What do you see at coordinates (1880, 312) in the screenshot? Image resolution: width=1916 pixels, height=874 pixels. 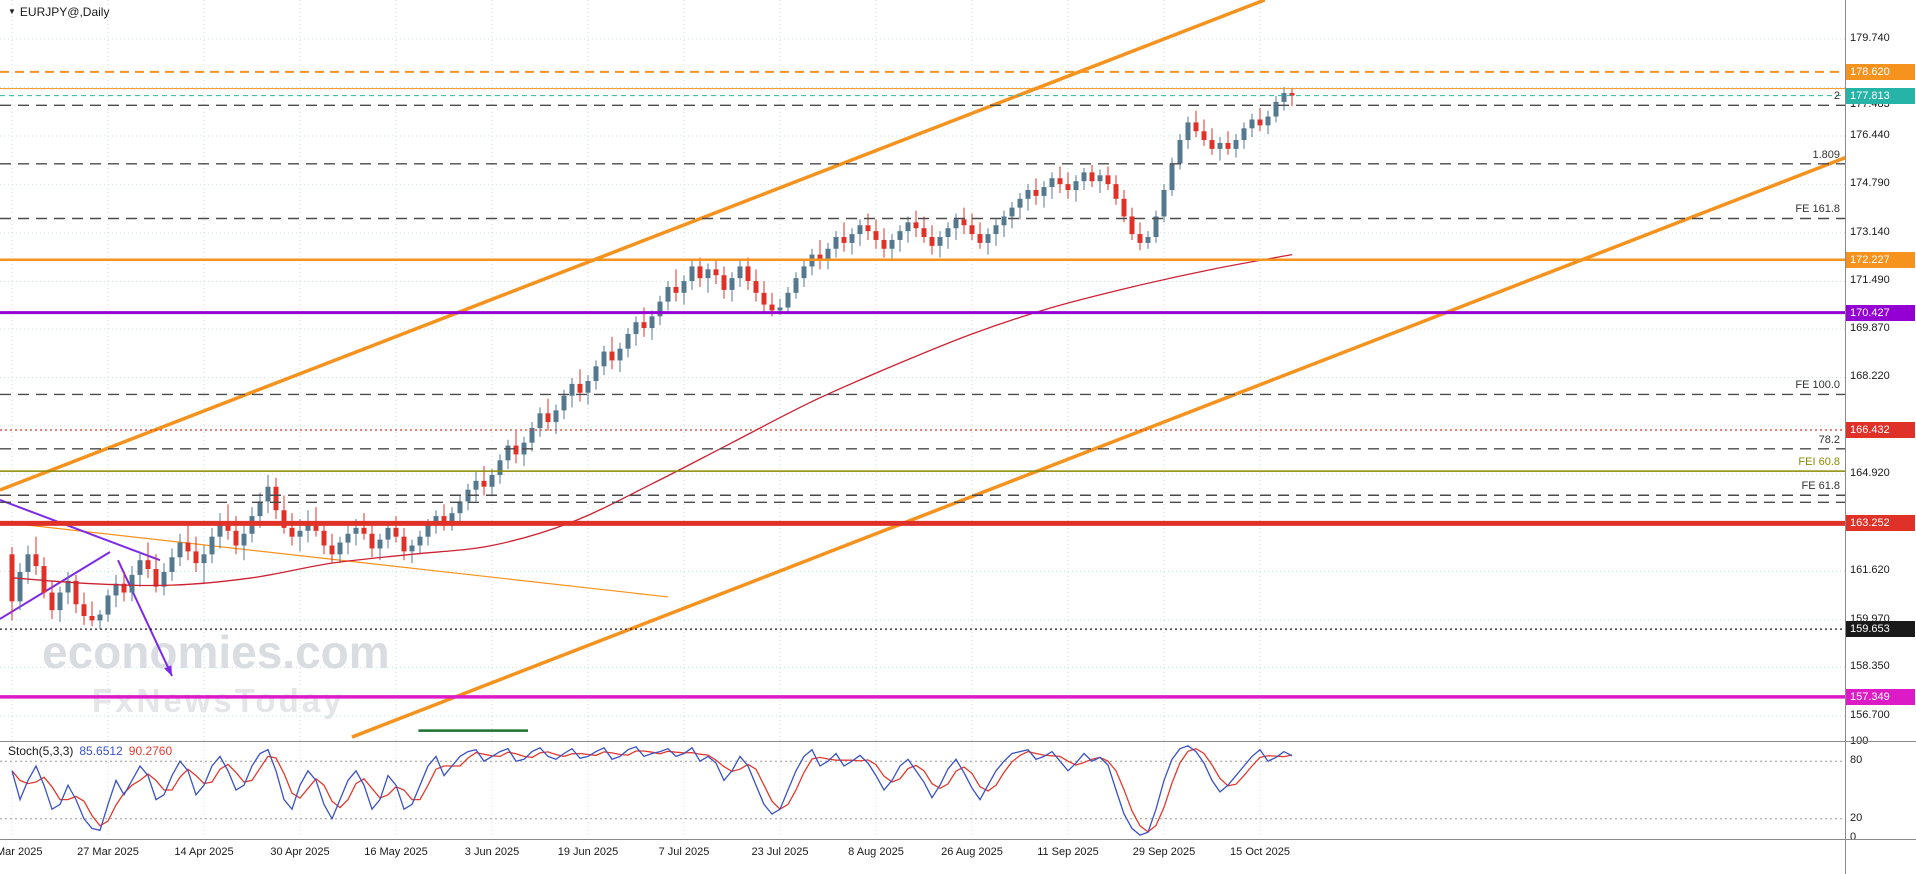 I see `price-badge: 170.427` at bounding box center [1880, 312].